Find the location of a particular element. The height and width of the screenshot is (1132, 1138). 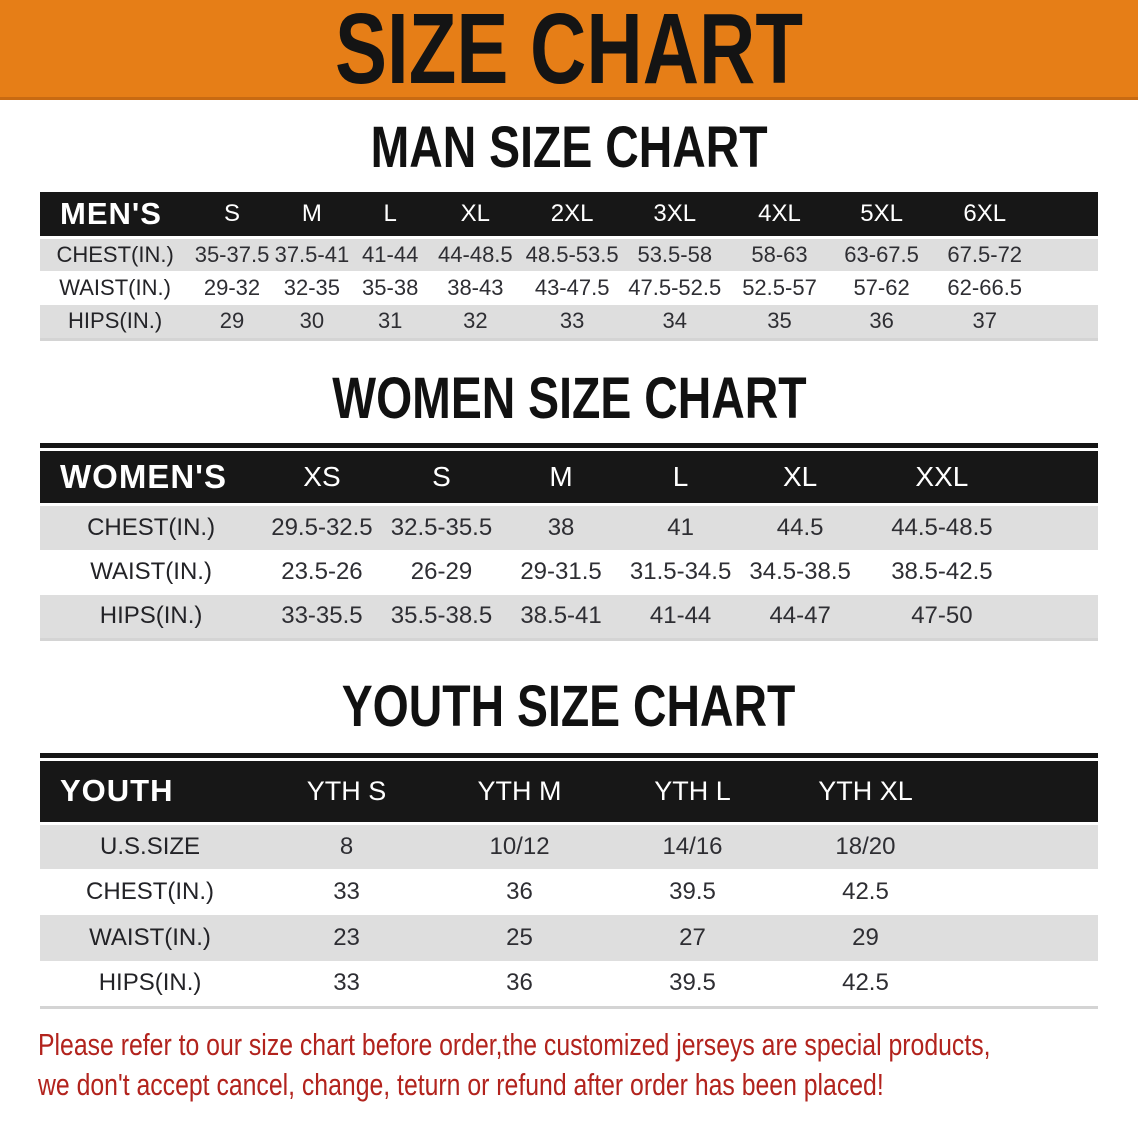

value-cell: 41 is located at coordinates (680, 527).